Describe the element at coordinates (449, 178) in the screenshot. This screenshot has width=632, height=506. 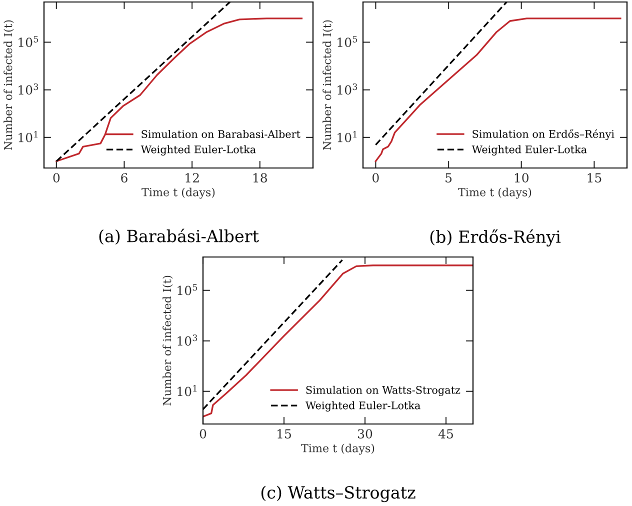
I see `x-tick-label: 5` at that location.